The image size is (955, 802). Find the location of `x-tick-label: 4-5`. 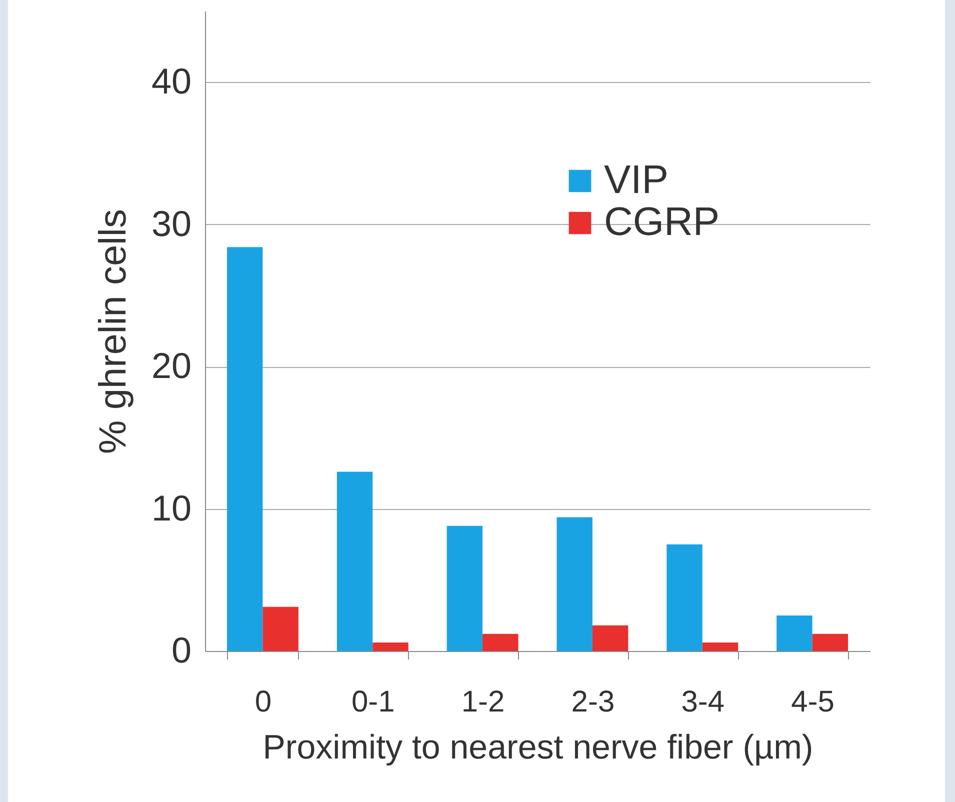

x-tick-label: 4-5 is located at coordinates (812, 702).